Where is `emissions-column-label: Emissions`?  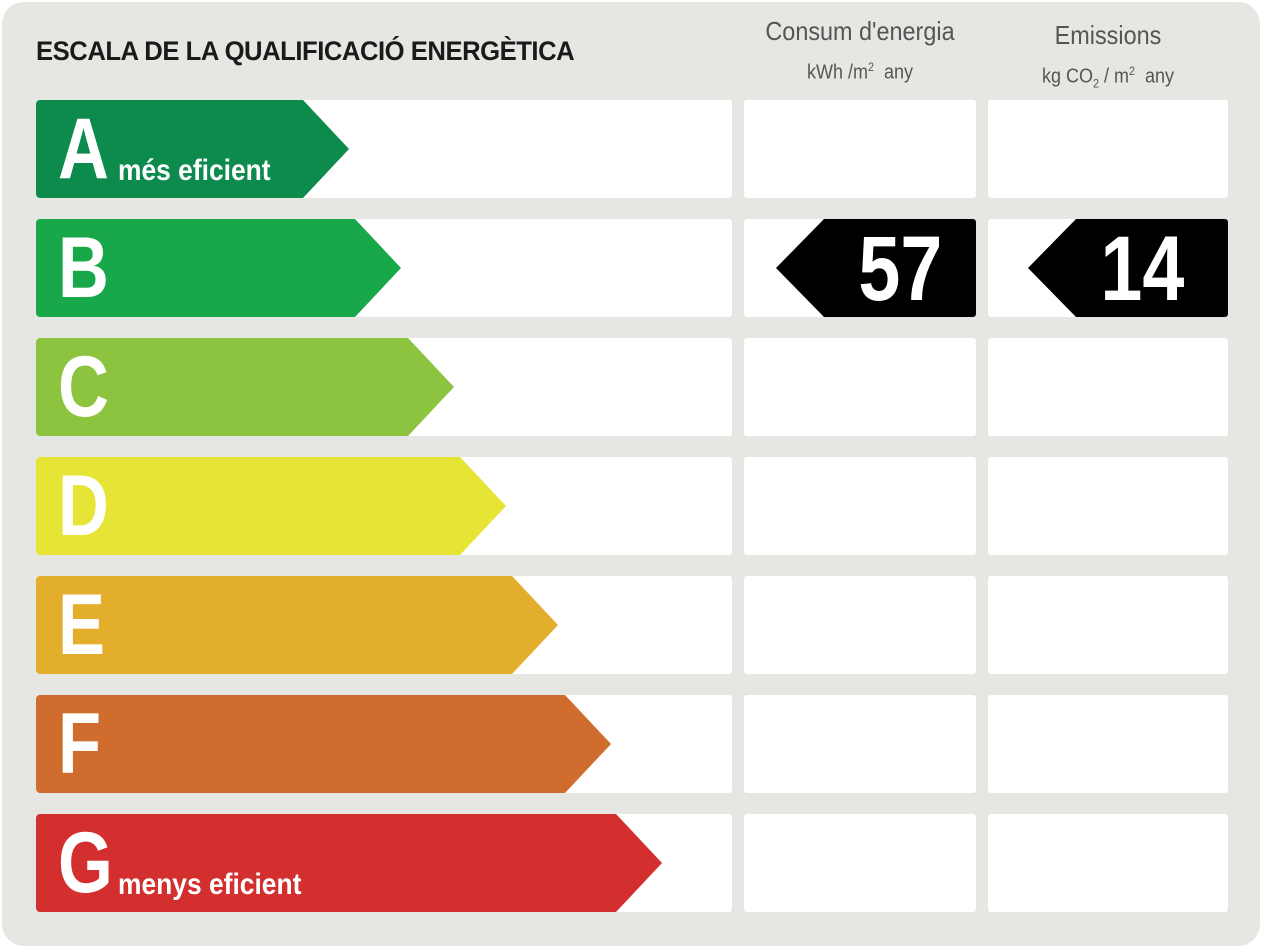 emissions-column-label: Emissions is located at coordinates (1108, 35).